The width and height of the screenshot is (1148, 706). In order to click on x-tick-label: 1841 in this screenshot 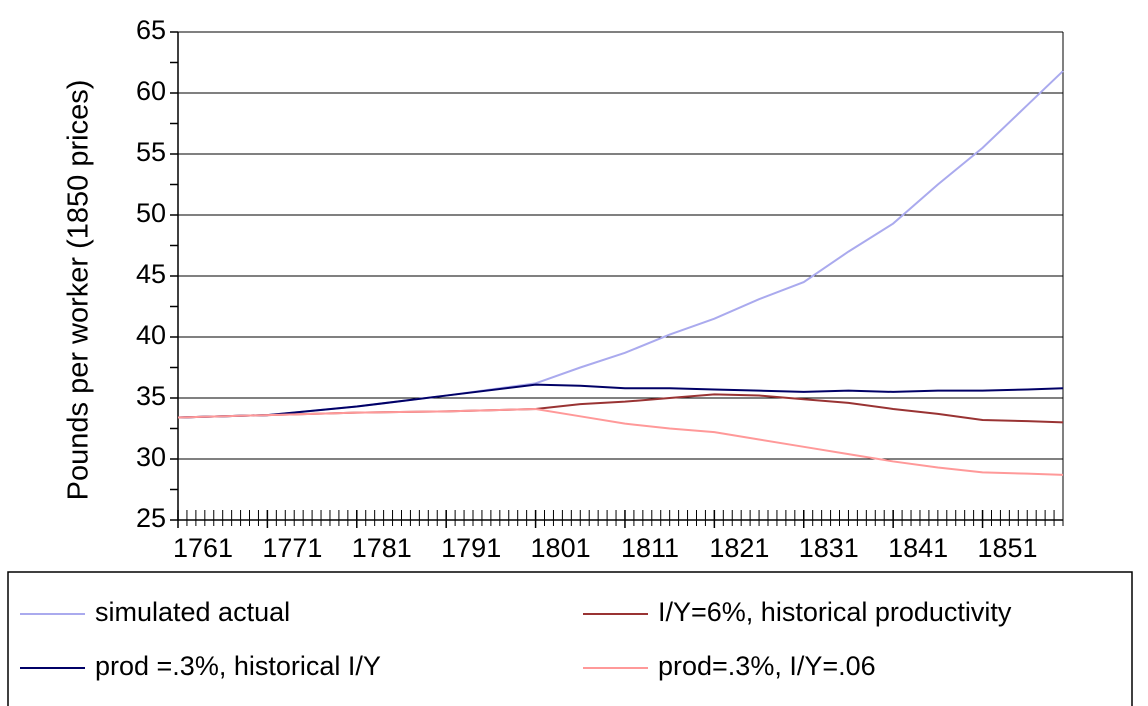, I will do `click(918, 548)`.